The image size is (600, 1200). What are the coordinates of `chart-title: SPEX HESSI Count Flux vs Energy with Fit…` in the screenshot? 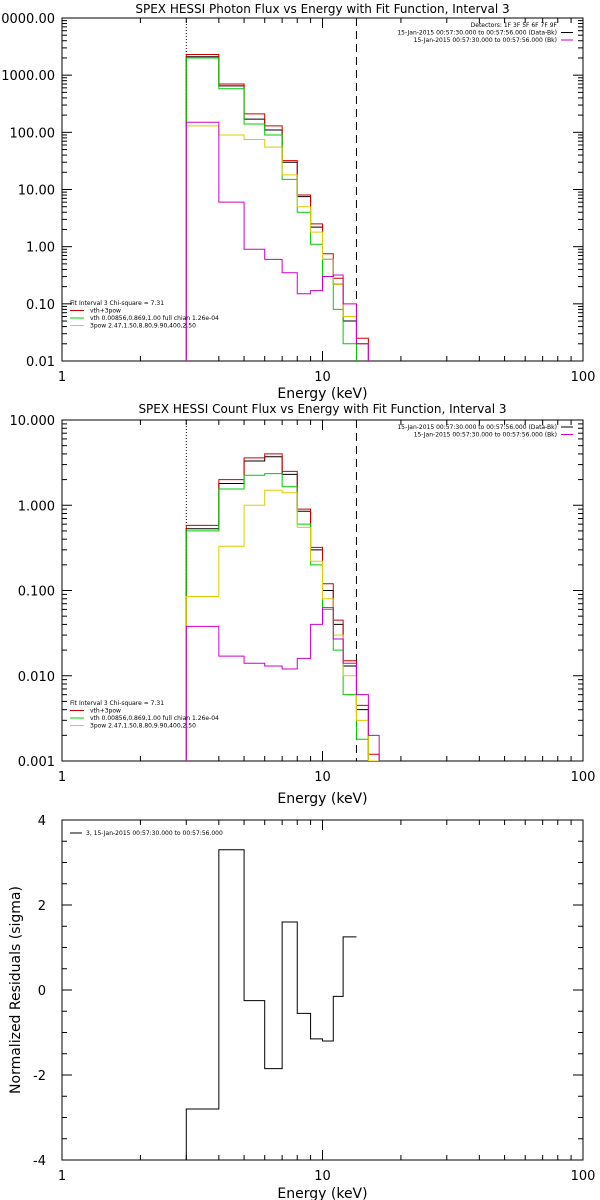 It's located at (322, 409).